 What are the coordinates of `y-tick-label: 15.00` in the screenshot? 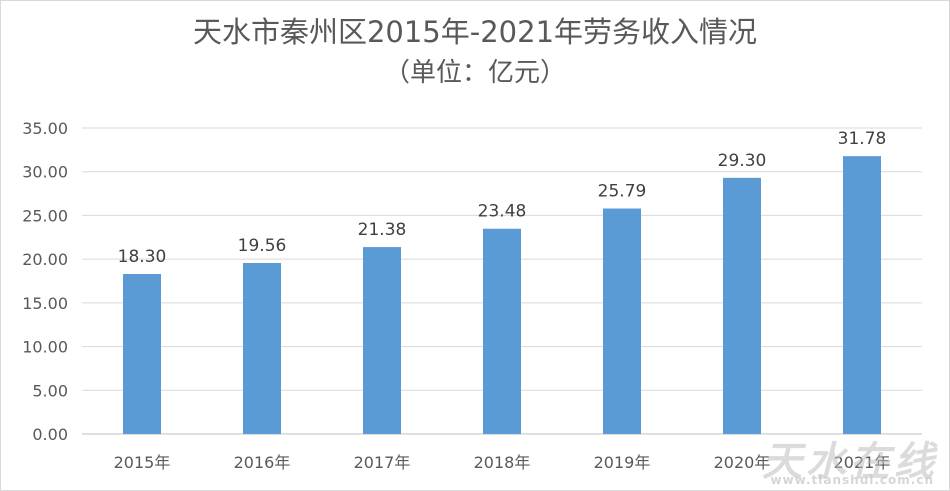 It's located at (45, 303).